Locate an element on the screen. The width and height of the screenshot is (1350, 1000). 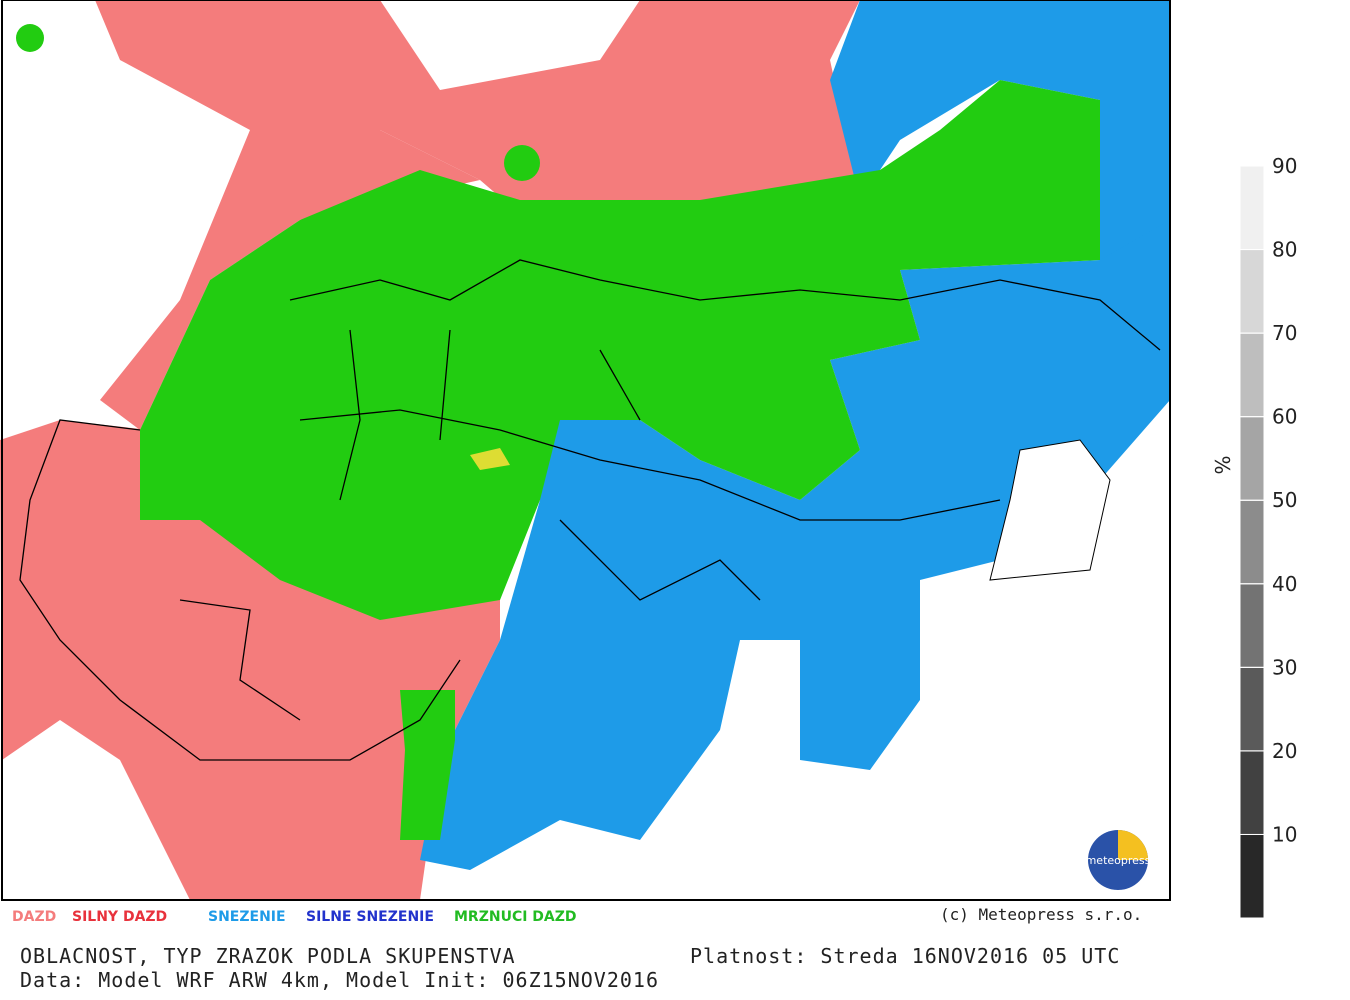
colorbar-tick-label: 90 is located at coordinates (1284, 166).